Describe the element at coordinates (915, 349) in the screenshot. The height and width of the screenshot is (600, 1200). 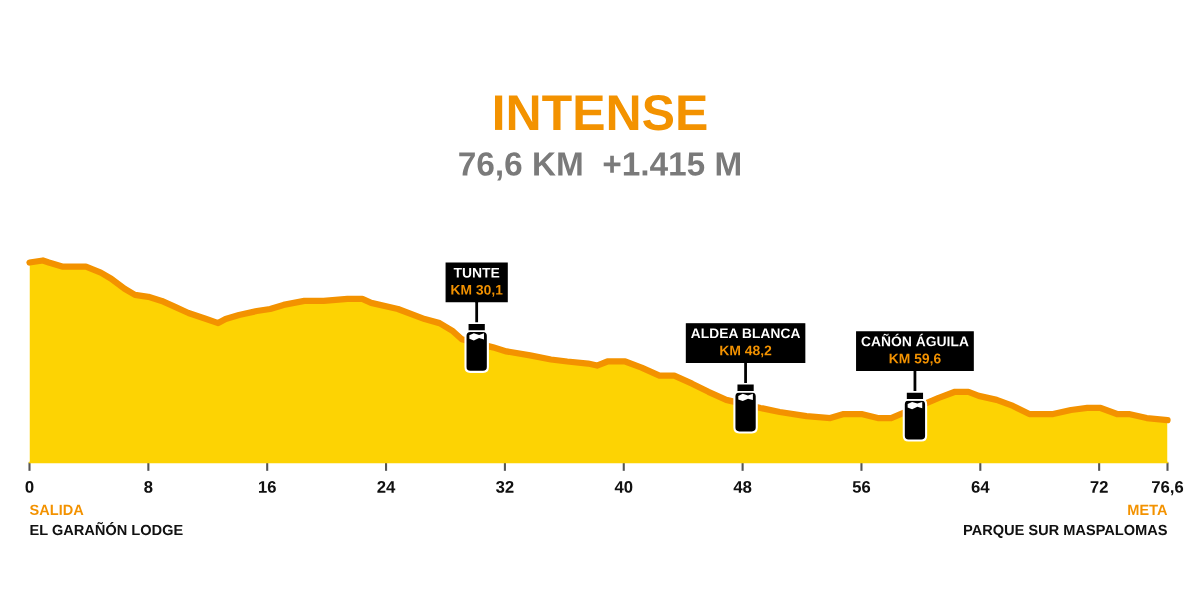
I see `annotation: CAÑÓN ÁGUILA KM 59,6` at that location.